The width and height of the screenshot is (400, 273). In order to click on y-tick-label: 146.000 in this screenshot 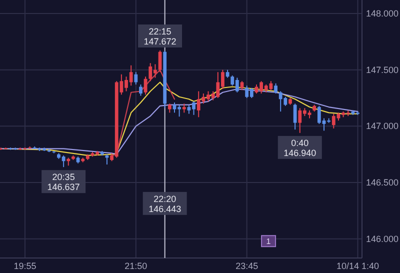, I will do `click(382, 239)`.